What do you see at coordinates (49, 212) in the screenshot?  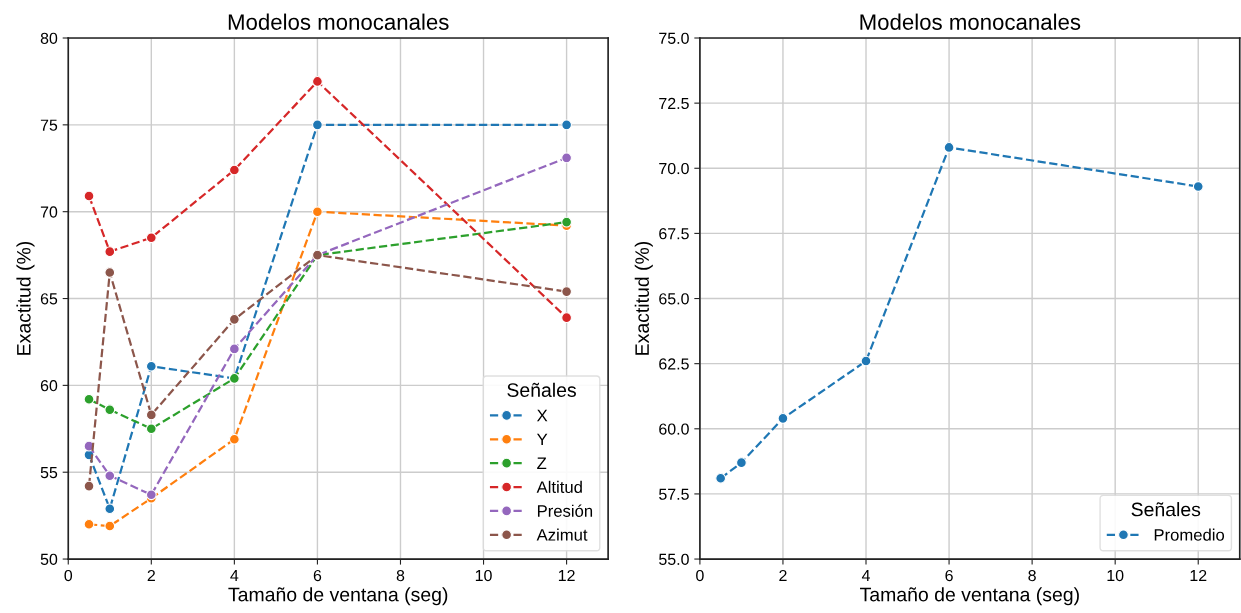 I see `y-tick-label: 70` at bounding box center [49, 212].